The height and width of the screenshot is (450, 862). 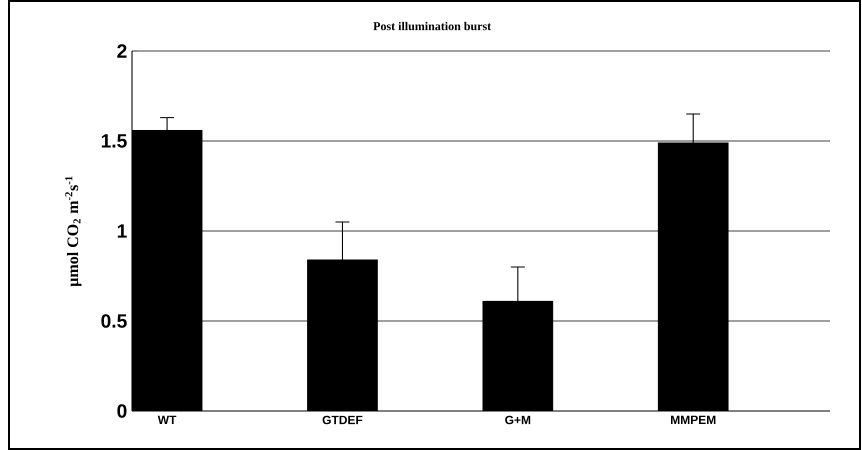 What do you see at coordinates (432, 26) in the screenshot?
I see `chart-title: Post illumination burst` at bounding box center [432, 26].